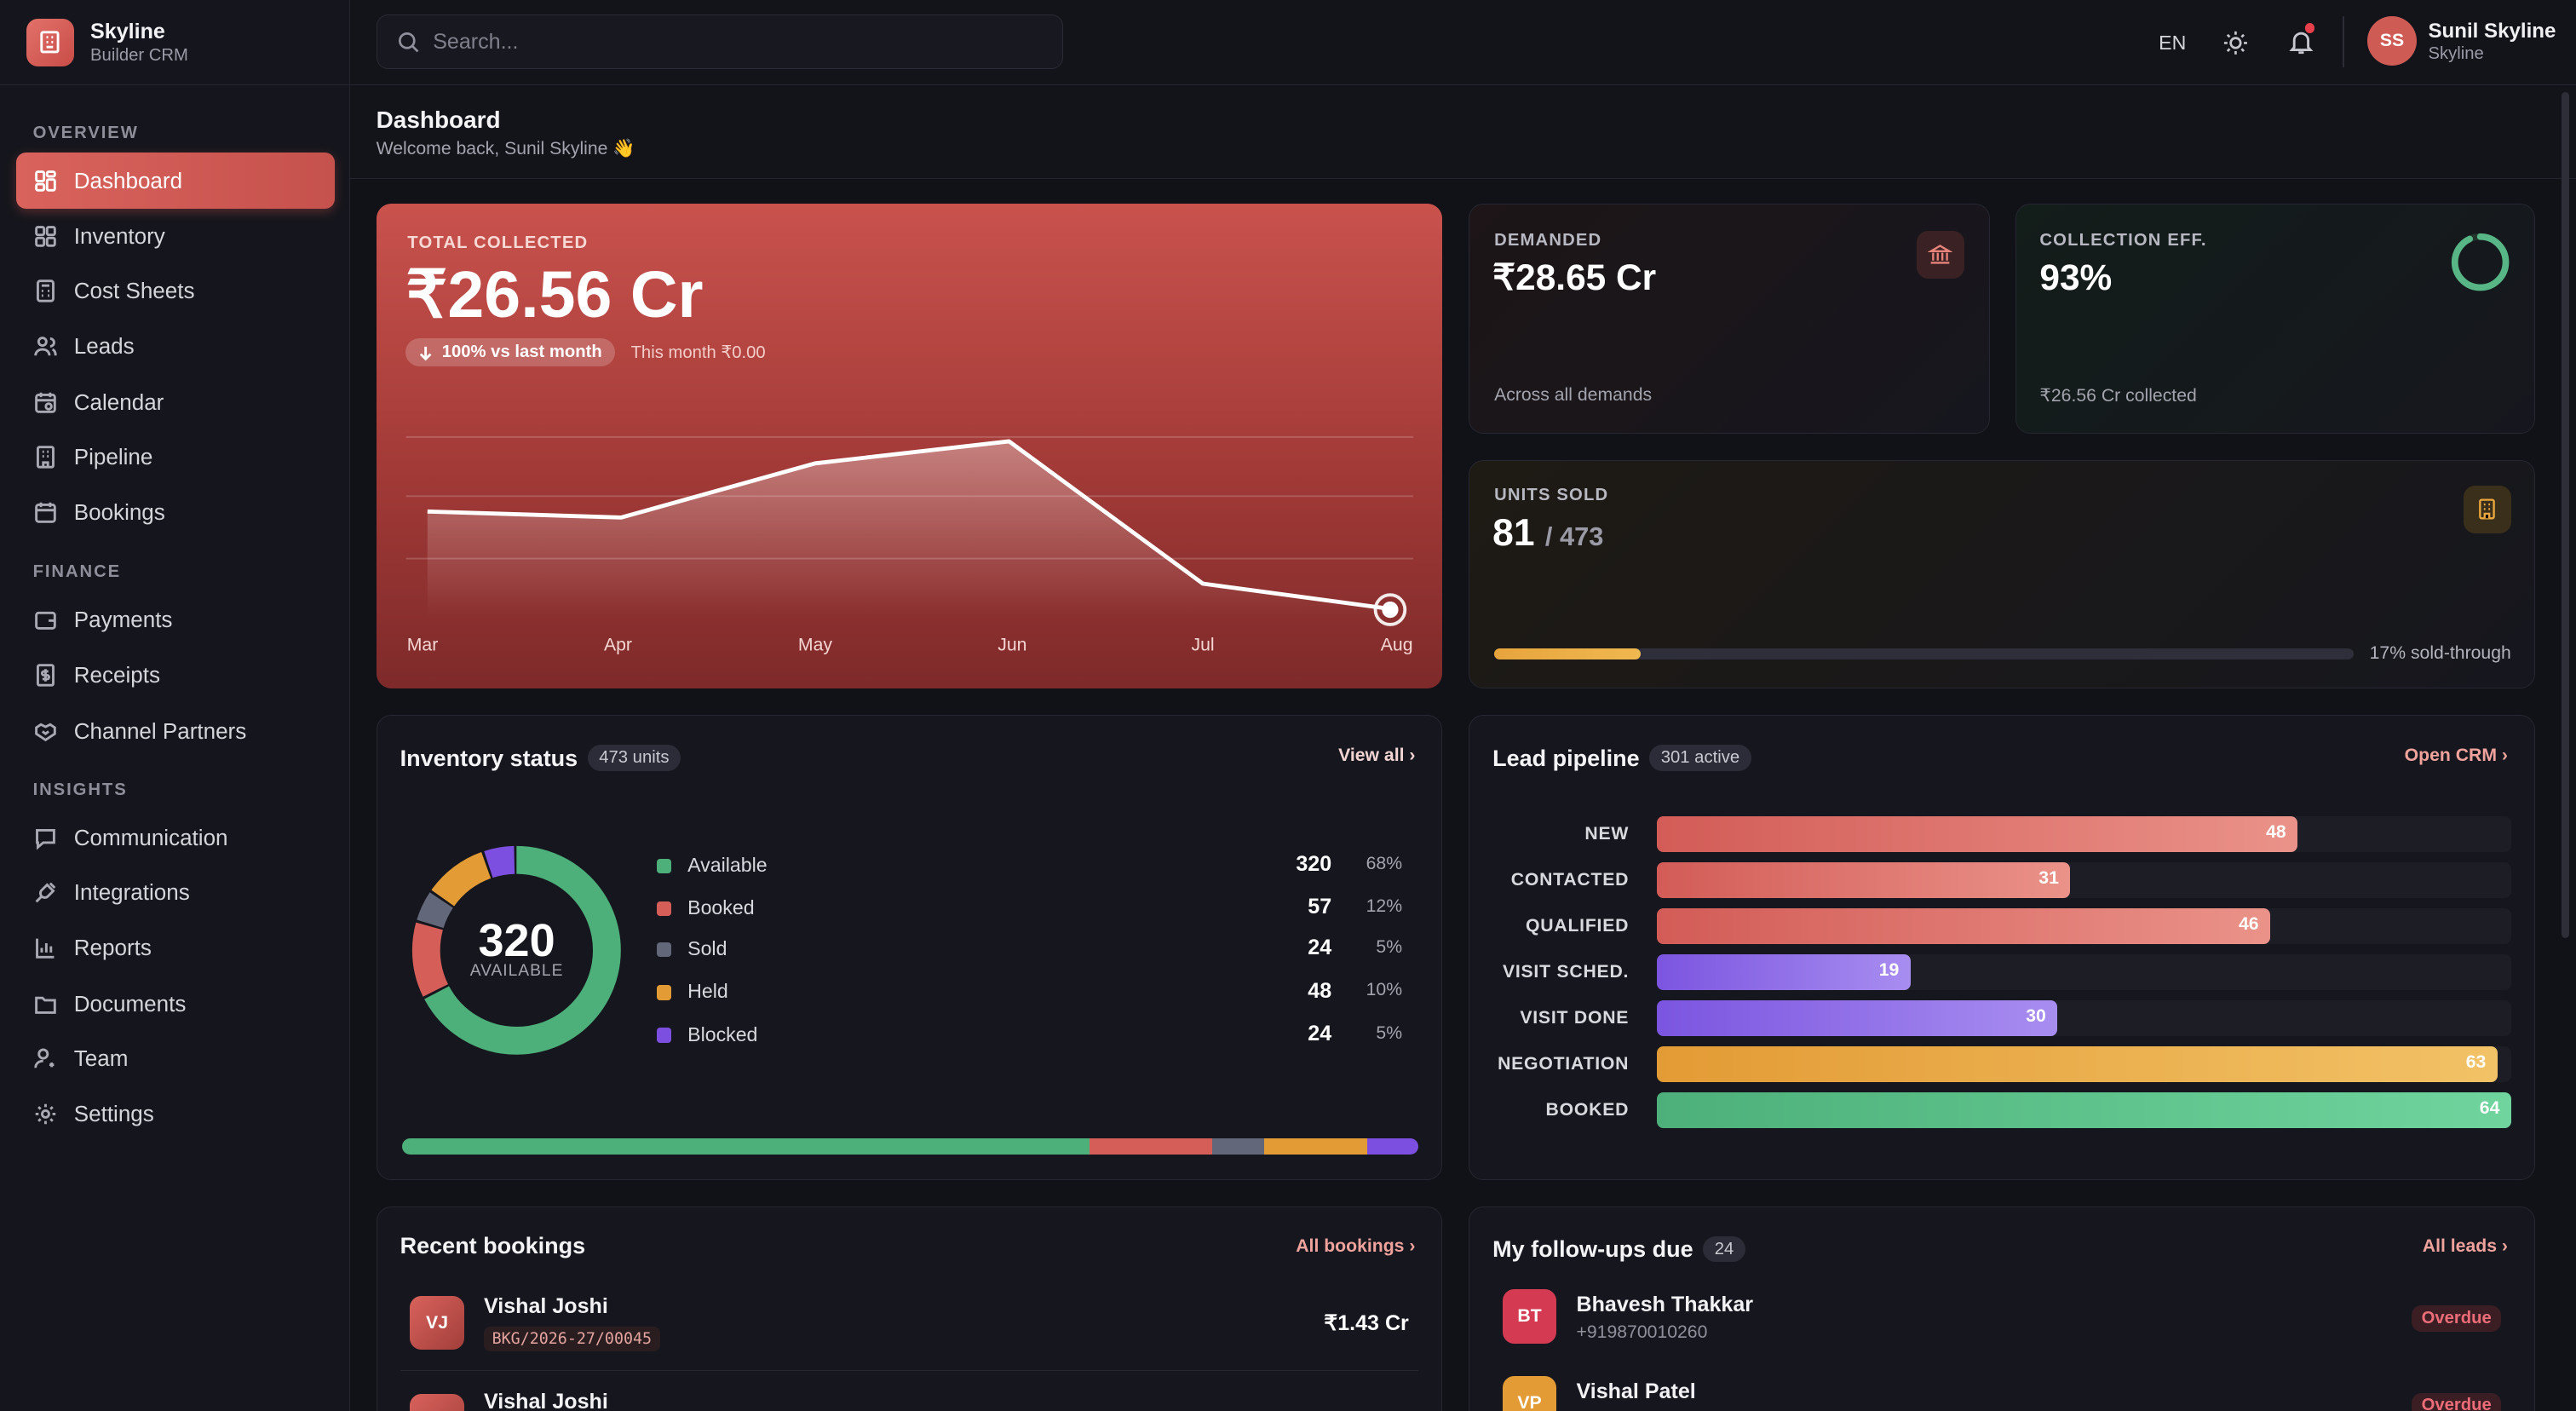 The height and width of the screenshot is (1411, 2576). Describe the element at coordinates (176, 237) in the screenshot. I see `sidebar-item-inventory: Inventory` at that location.